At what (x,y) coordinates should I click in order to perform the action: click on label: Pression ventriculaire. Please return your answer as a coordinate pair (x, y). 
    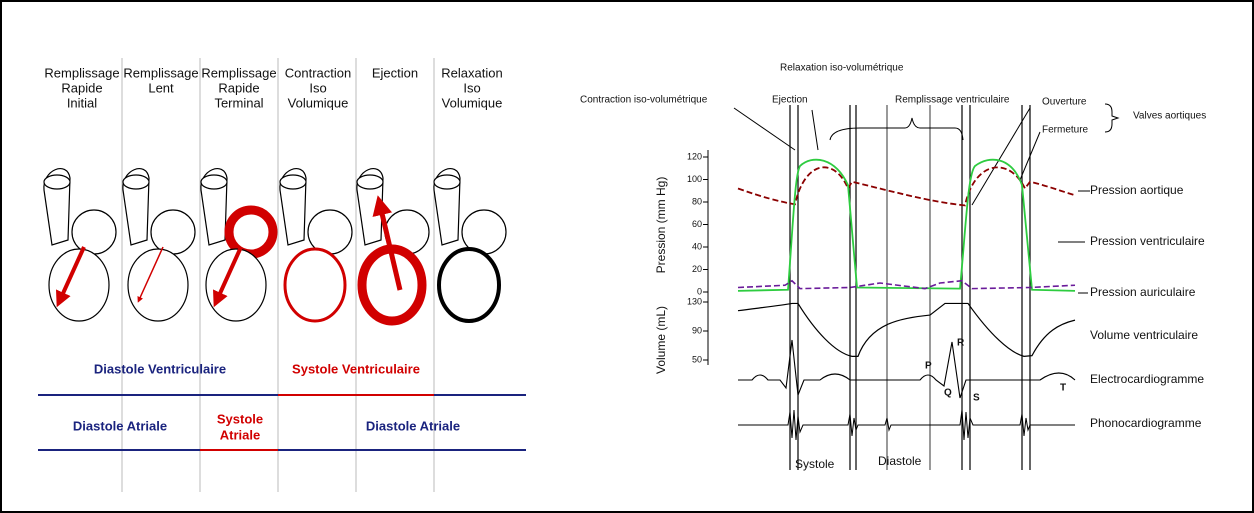
    Looking at the image, I should click on (1147, 241).